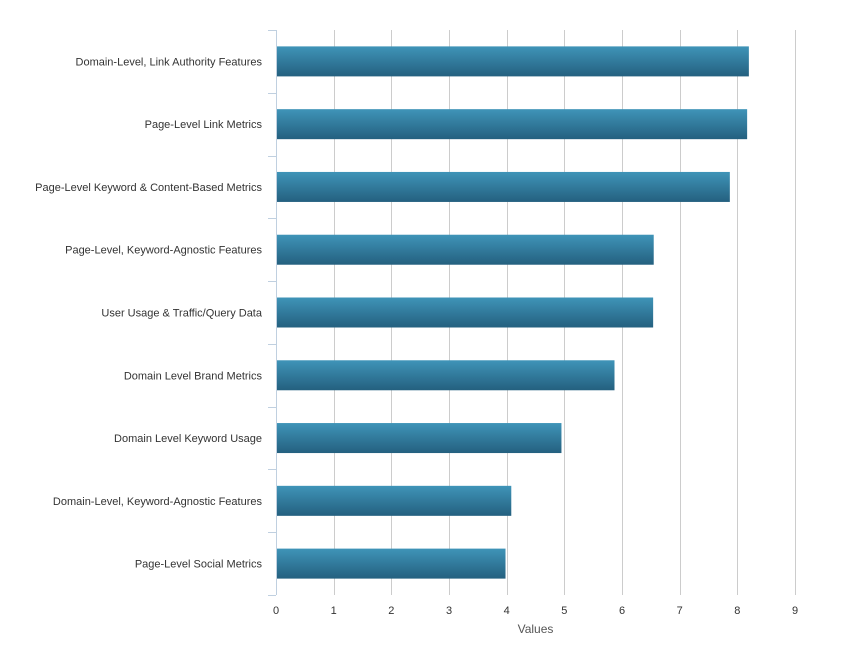 This screenshot has width=853, height=655. Describe the element at coordinates (507, 611) in the screenshot. I see `x-tick-label: 4` at that location.